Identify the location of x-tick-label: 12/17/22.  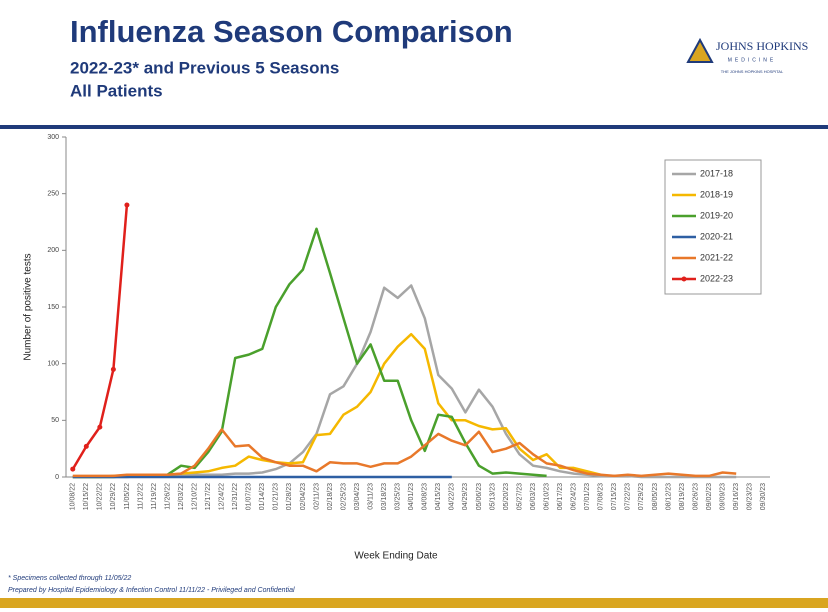
(208, 496).